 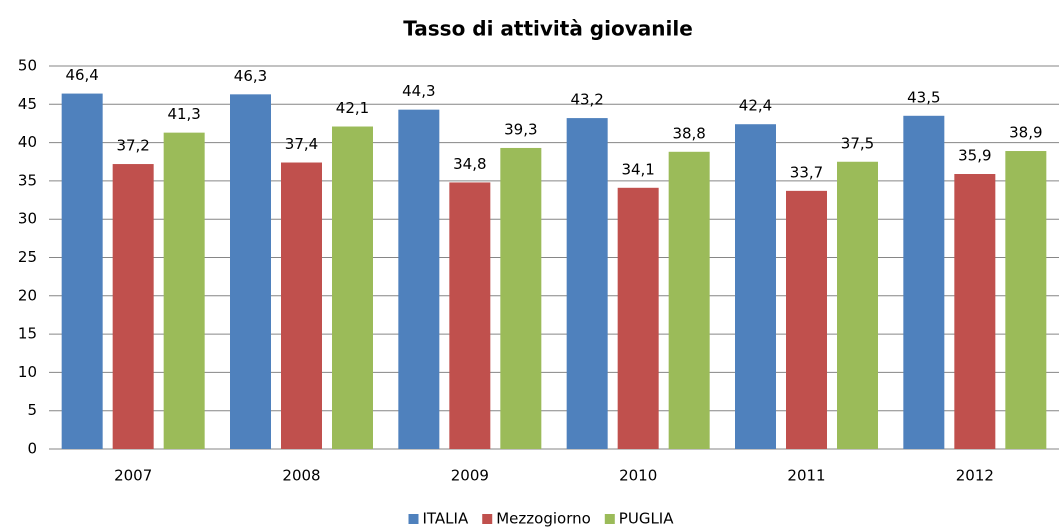 I want to click on chart-title: Tasso di attività giovanile, so click(x=548, y=29).